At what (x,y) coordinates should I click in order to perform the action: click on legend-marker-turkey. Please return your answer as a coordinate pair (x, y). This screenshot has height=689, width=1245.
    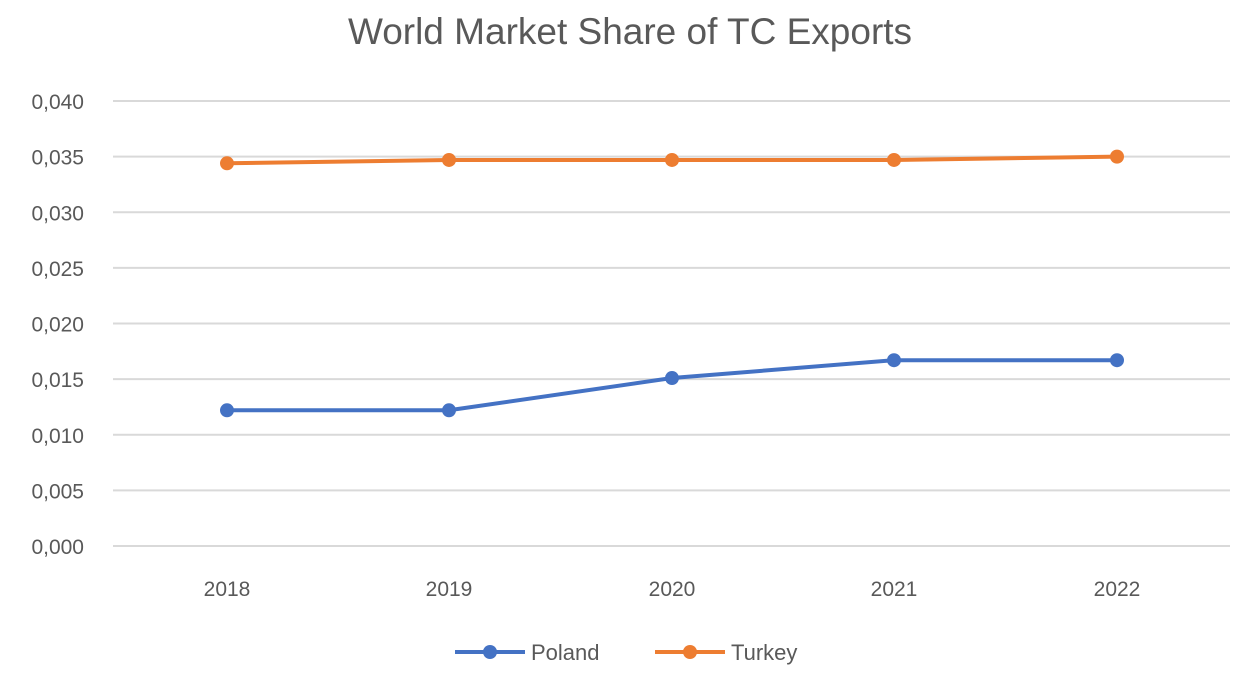
    Looking at the image, I should click on (690, 652).